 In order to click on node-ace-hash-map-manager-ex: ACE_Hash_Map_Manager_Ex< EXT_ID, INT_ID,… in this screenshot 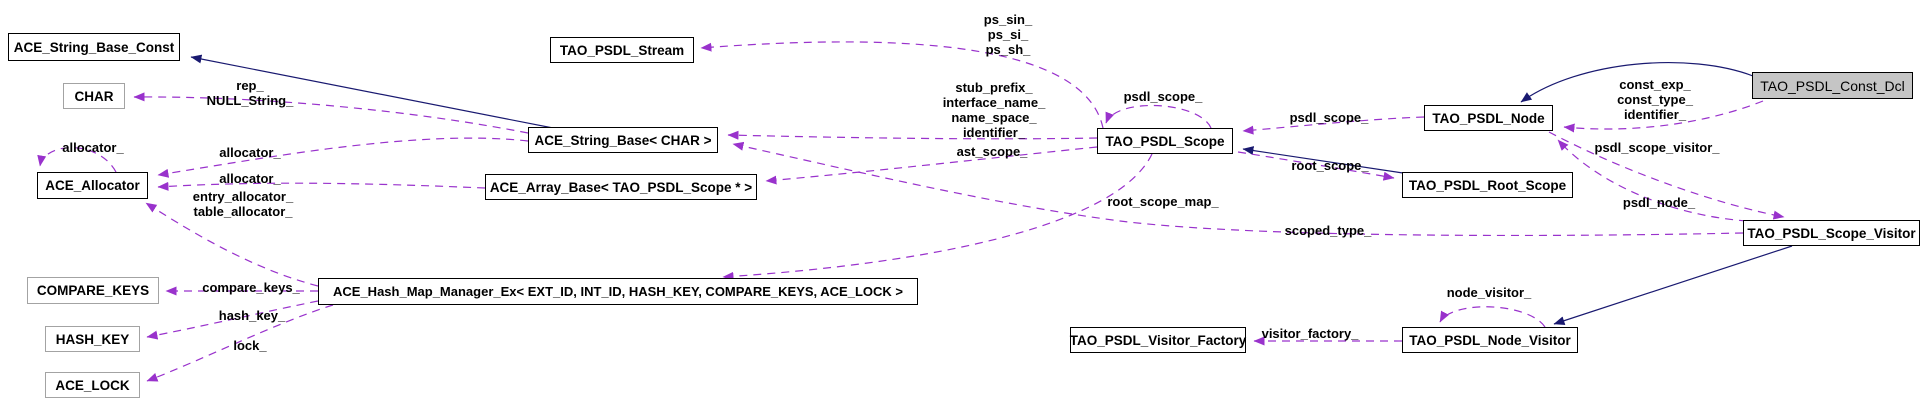, I will do `click(618, 291)`.